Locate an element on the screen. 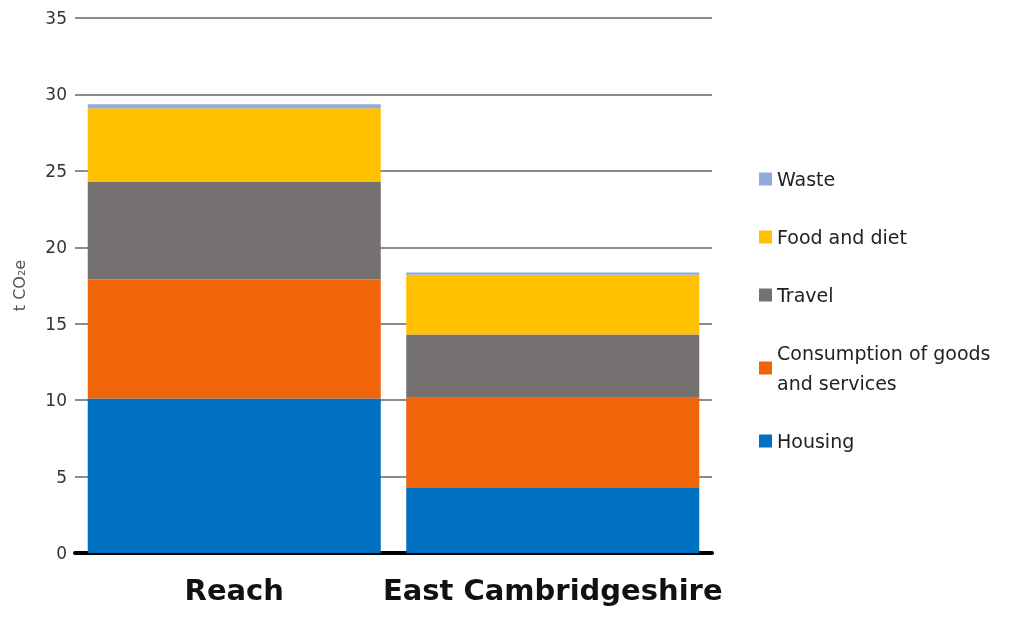 The height and width of the screenshot is (620, 1022). y-tick-label: 0 is located at coordinates (61, 553).